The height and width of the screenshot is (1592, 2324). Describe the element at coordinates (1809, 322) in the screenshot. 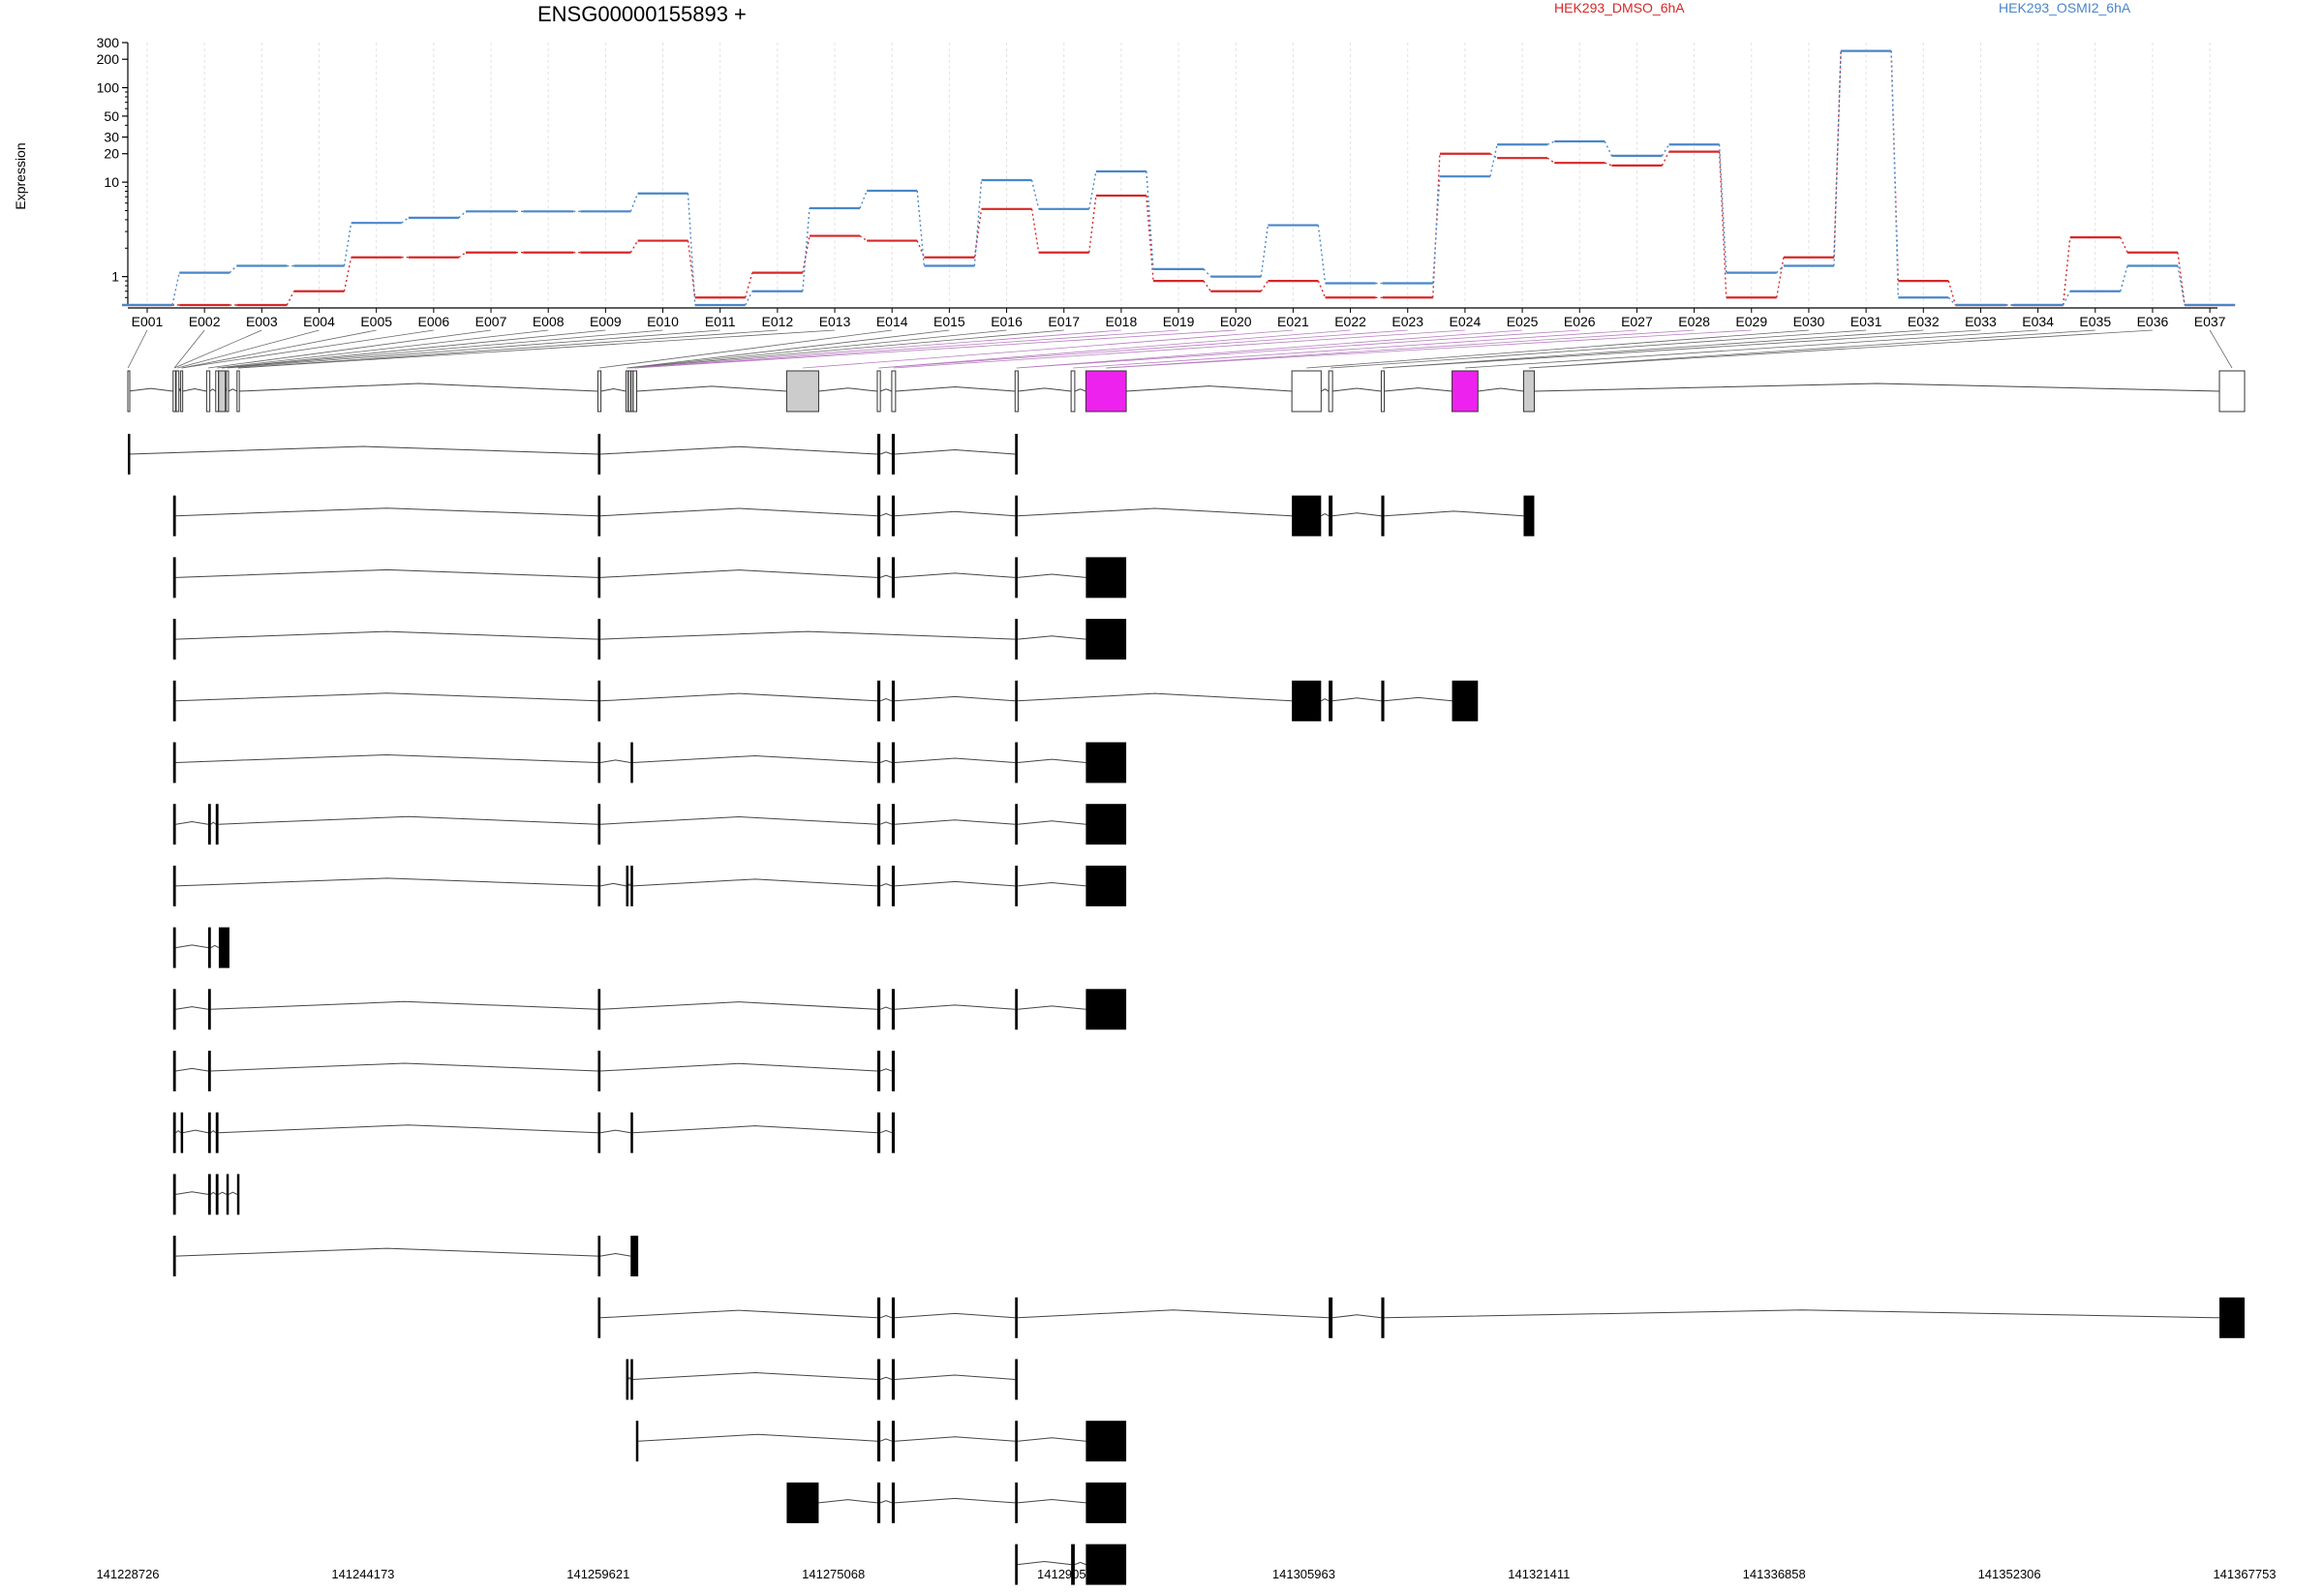

I see `x-tick-label: E030` at that location.